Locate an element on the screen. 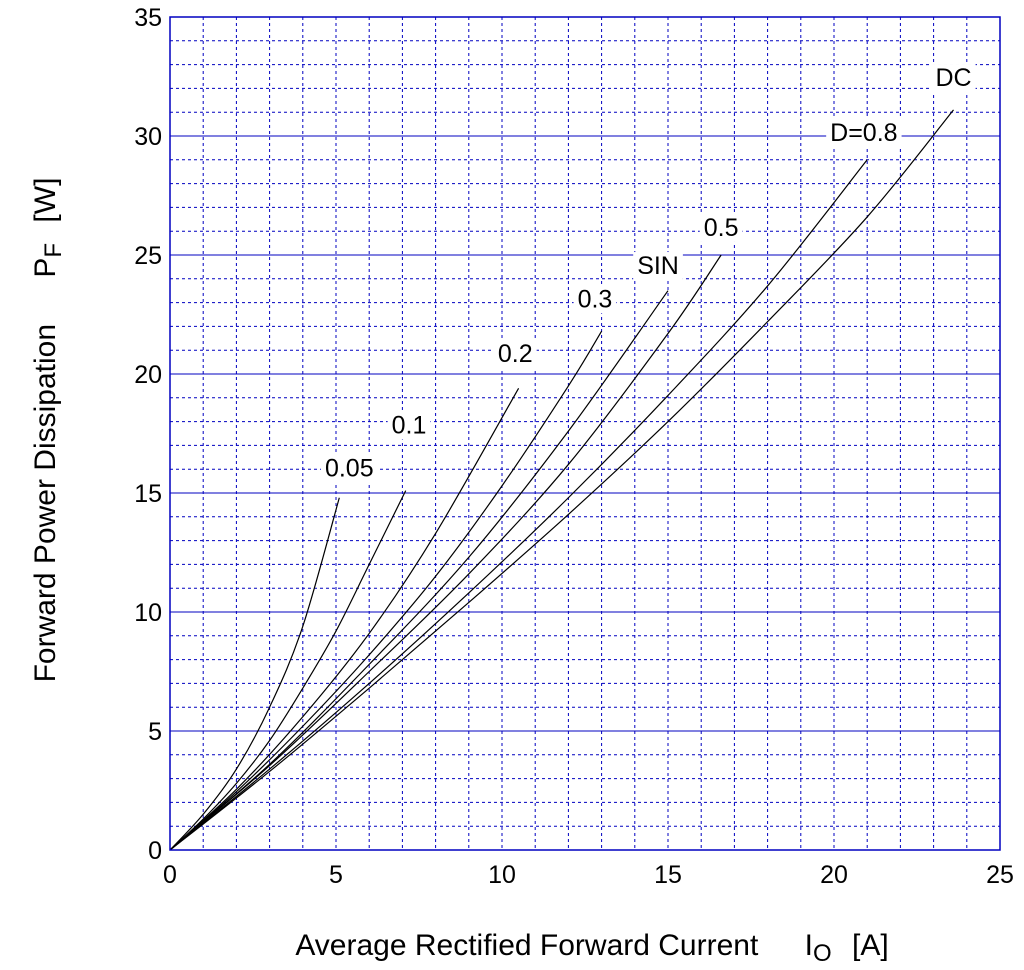 This screenshot has height=970, width=1024. x-tick-label: 25 is located at coordinates (1000, 875).